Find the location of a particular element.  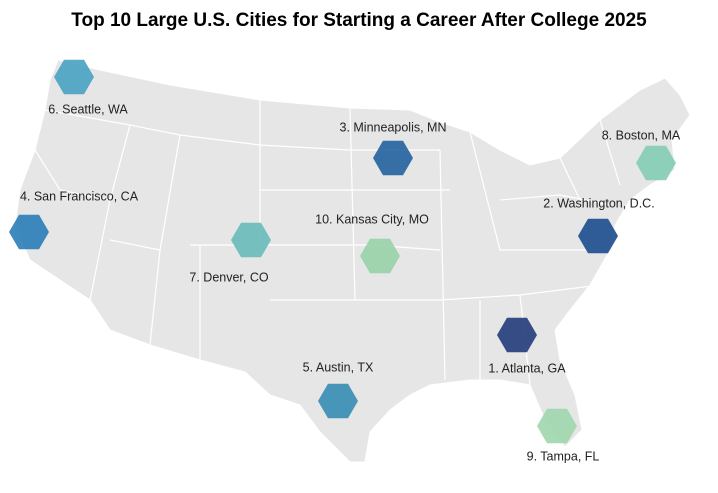

city-label: 9. Tampa, FL is located at coordinates (563, 456).